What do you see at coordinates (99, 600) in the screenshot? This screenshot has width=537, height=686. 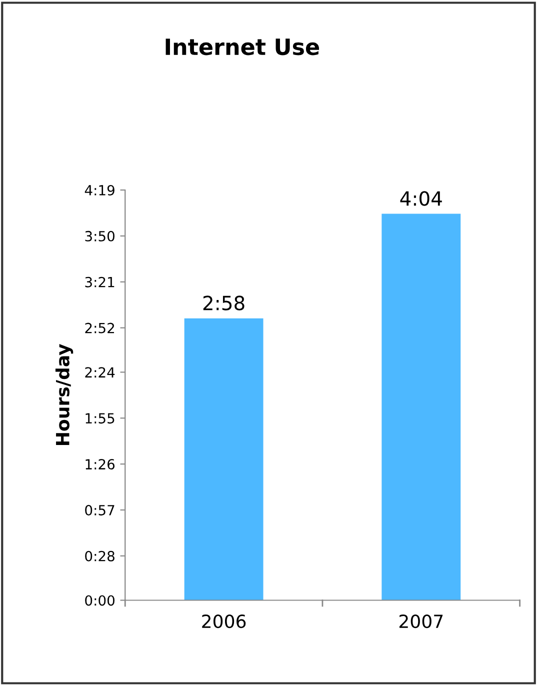 I see `y-tick-label: 0:00` at bounding box center [99, 600].